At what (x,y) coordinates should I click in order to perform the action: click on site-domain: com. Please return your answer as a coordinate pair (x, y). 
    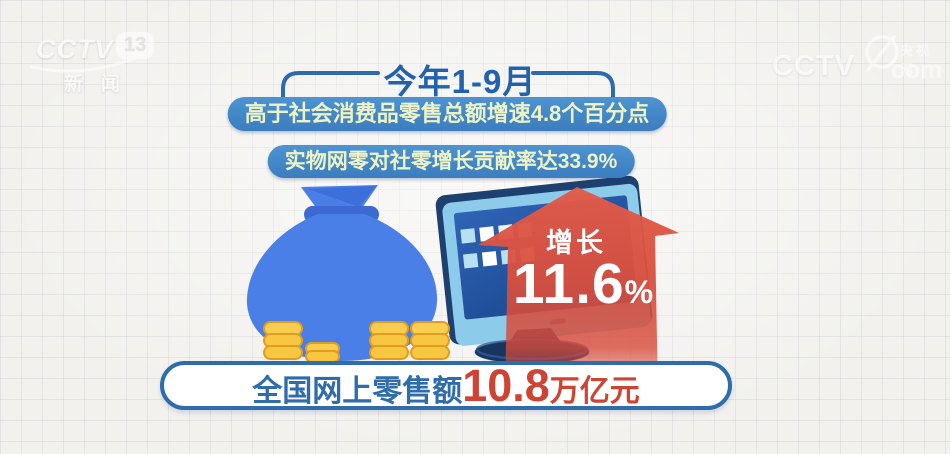
    Looking at the image, I should click on (917, 70).